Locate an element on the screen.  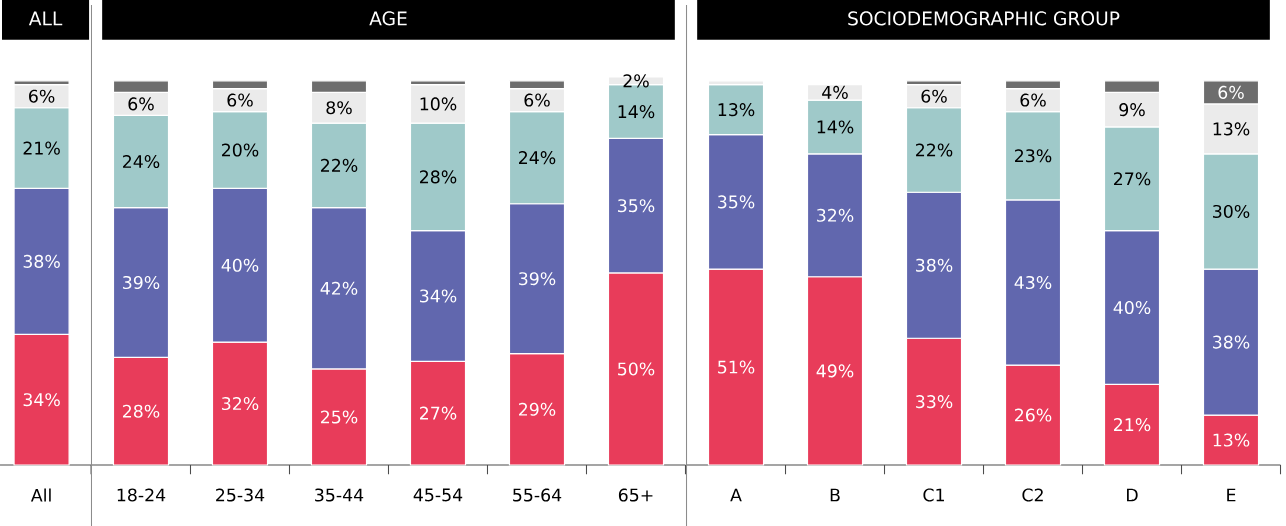
data-label: 20% is located at coordinates (240, 150).